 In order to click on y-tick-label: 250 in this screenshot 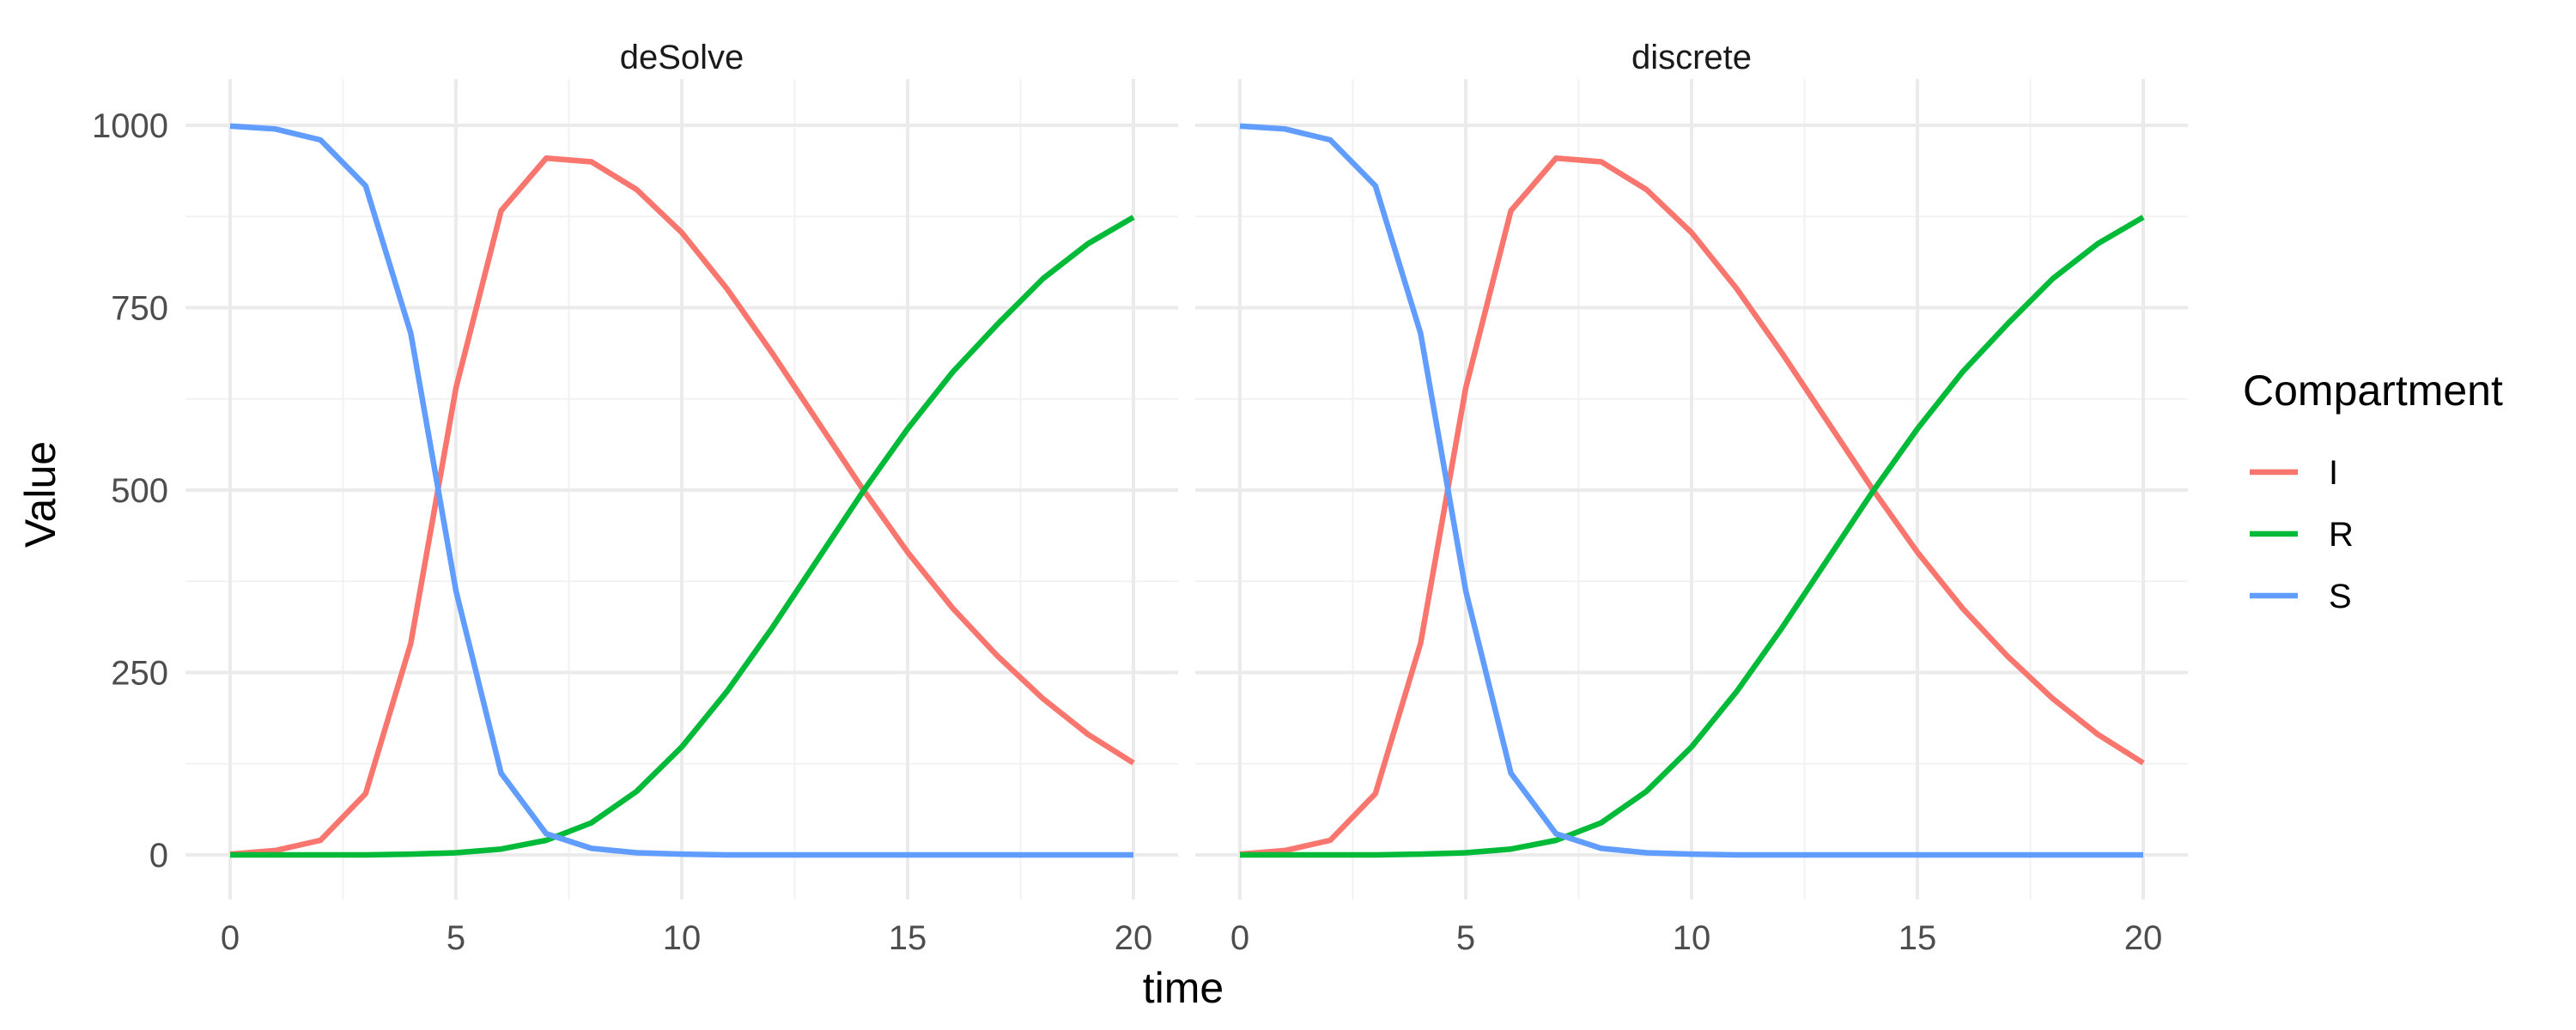, I will do `click(139, 674)`.